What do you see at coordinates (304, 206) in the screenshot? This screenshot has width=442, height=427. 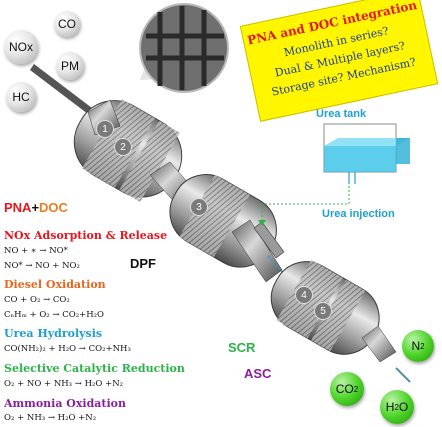 I see `urea-flow-line` at bounding box center [304, 206].